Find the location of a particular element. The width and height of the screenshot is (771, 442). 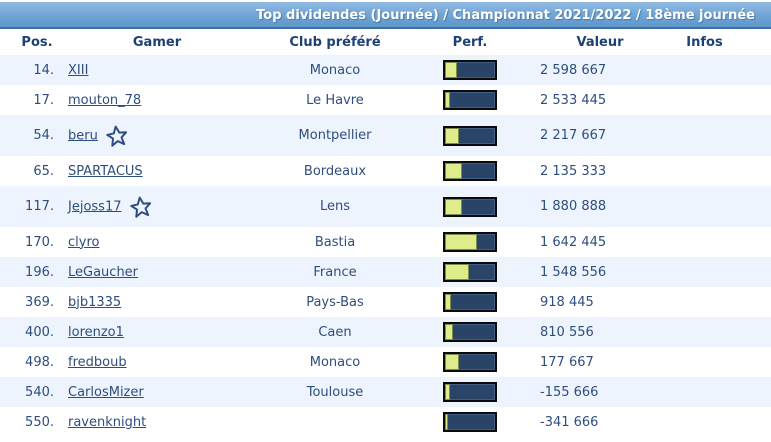

club-cell: Bastia is located at coordinates (335, 242).